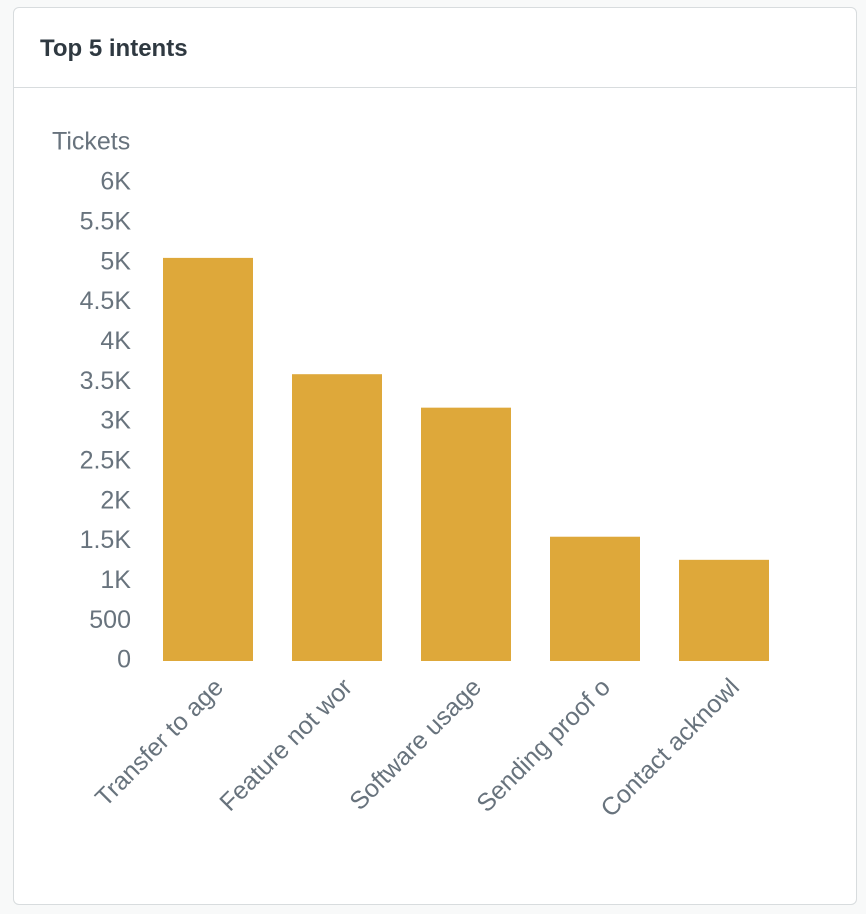 The width and height of the screenshot is (866, 914). I want to click on y-tick-label: 2.5K, so click(106, 460).